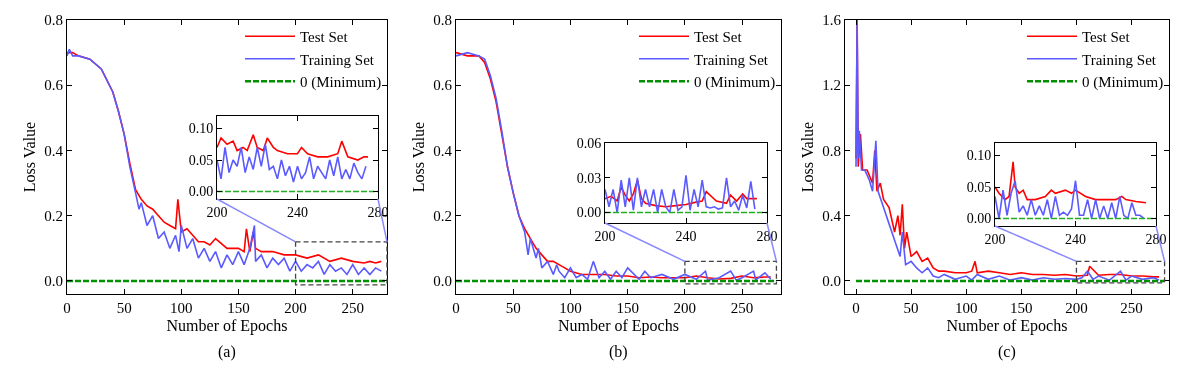  Describe the element at coordinates (227, 352) in the screenshot. I see `text: (a)` at that location.